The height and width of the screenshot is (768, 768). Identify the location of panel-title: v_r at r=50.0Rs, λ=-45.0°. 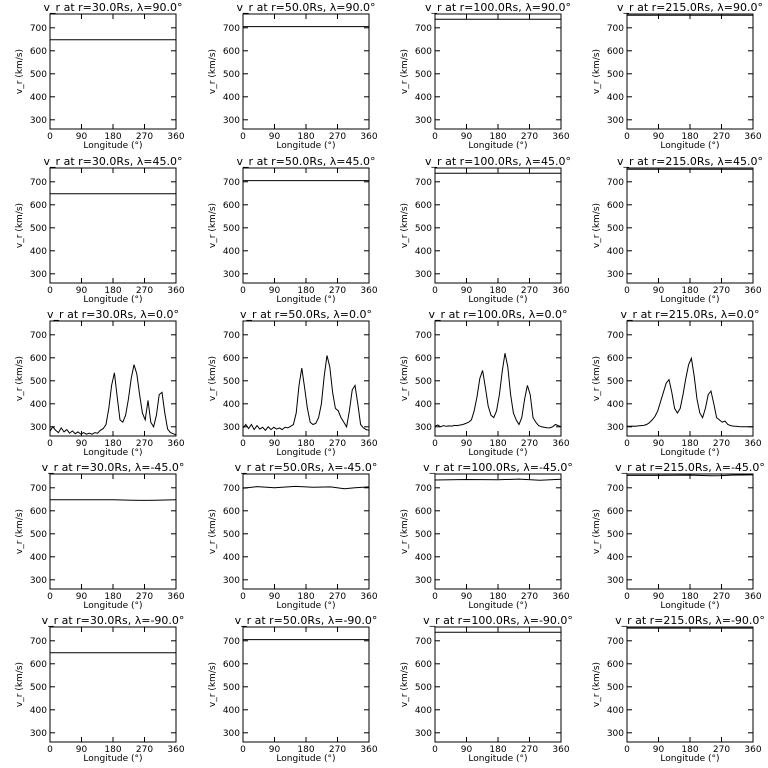
(306, 467).